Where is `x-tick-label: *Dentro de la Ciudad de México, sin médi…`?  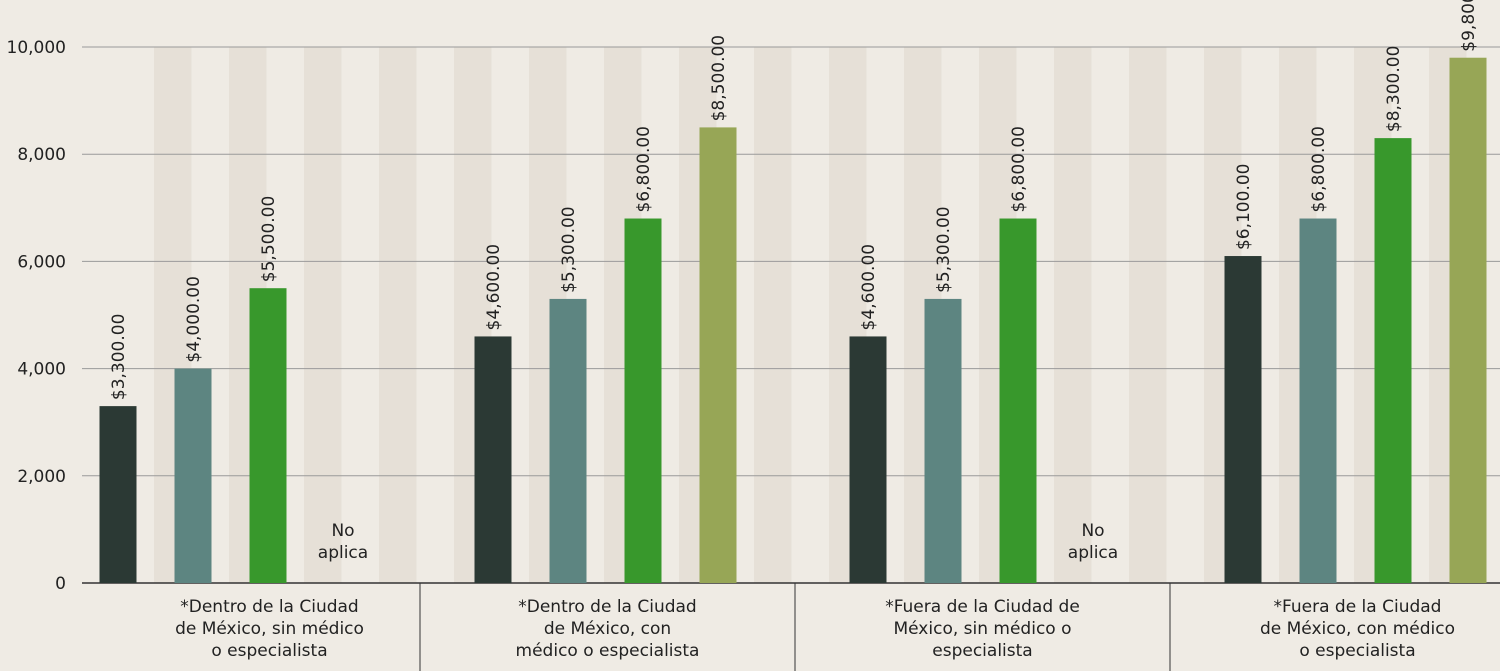 x-tick-label: *Dentro de la Ciudad de México, sin médi… is located at coordinates (269, 629).